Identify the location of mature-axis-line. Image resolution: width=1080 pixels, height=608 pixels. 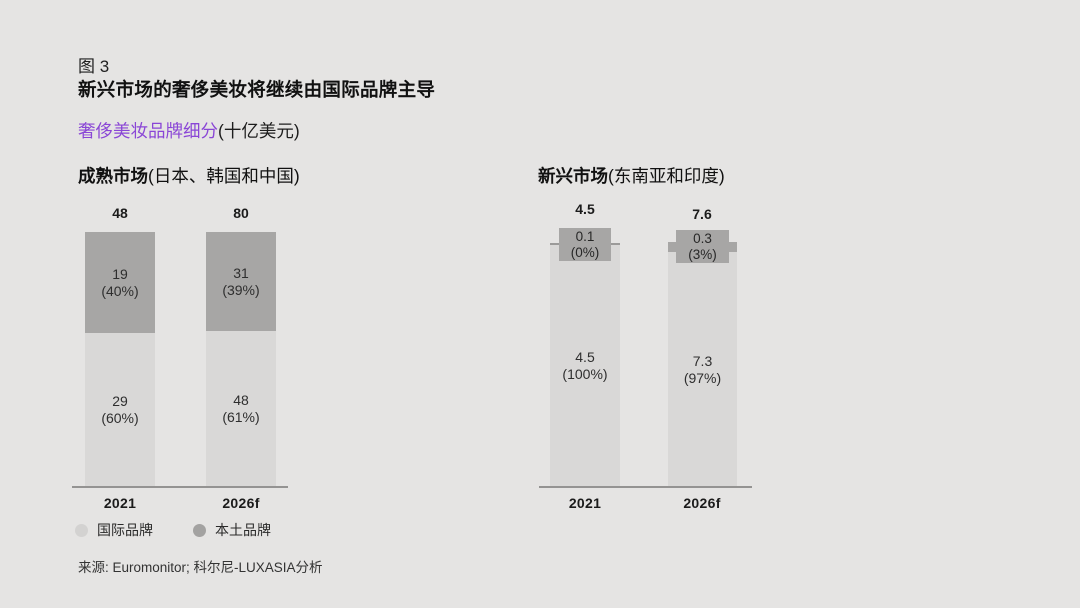
(180, 487).